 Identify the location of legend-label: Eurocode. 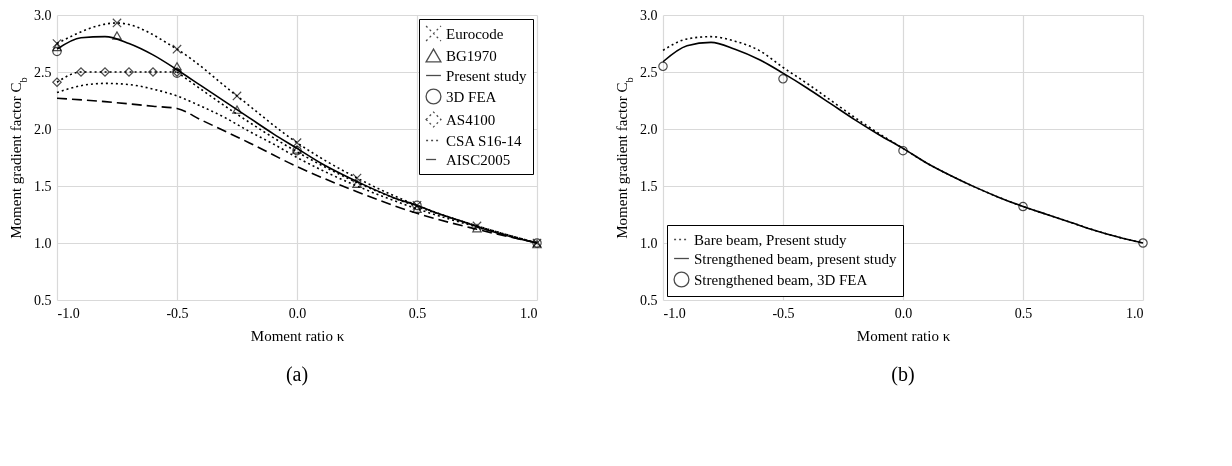
(475, 33).